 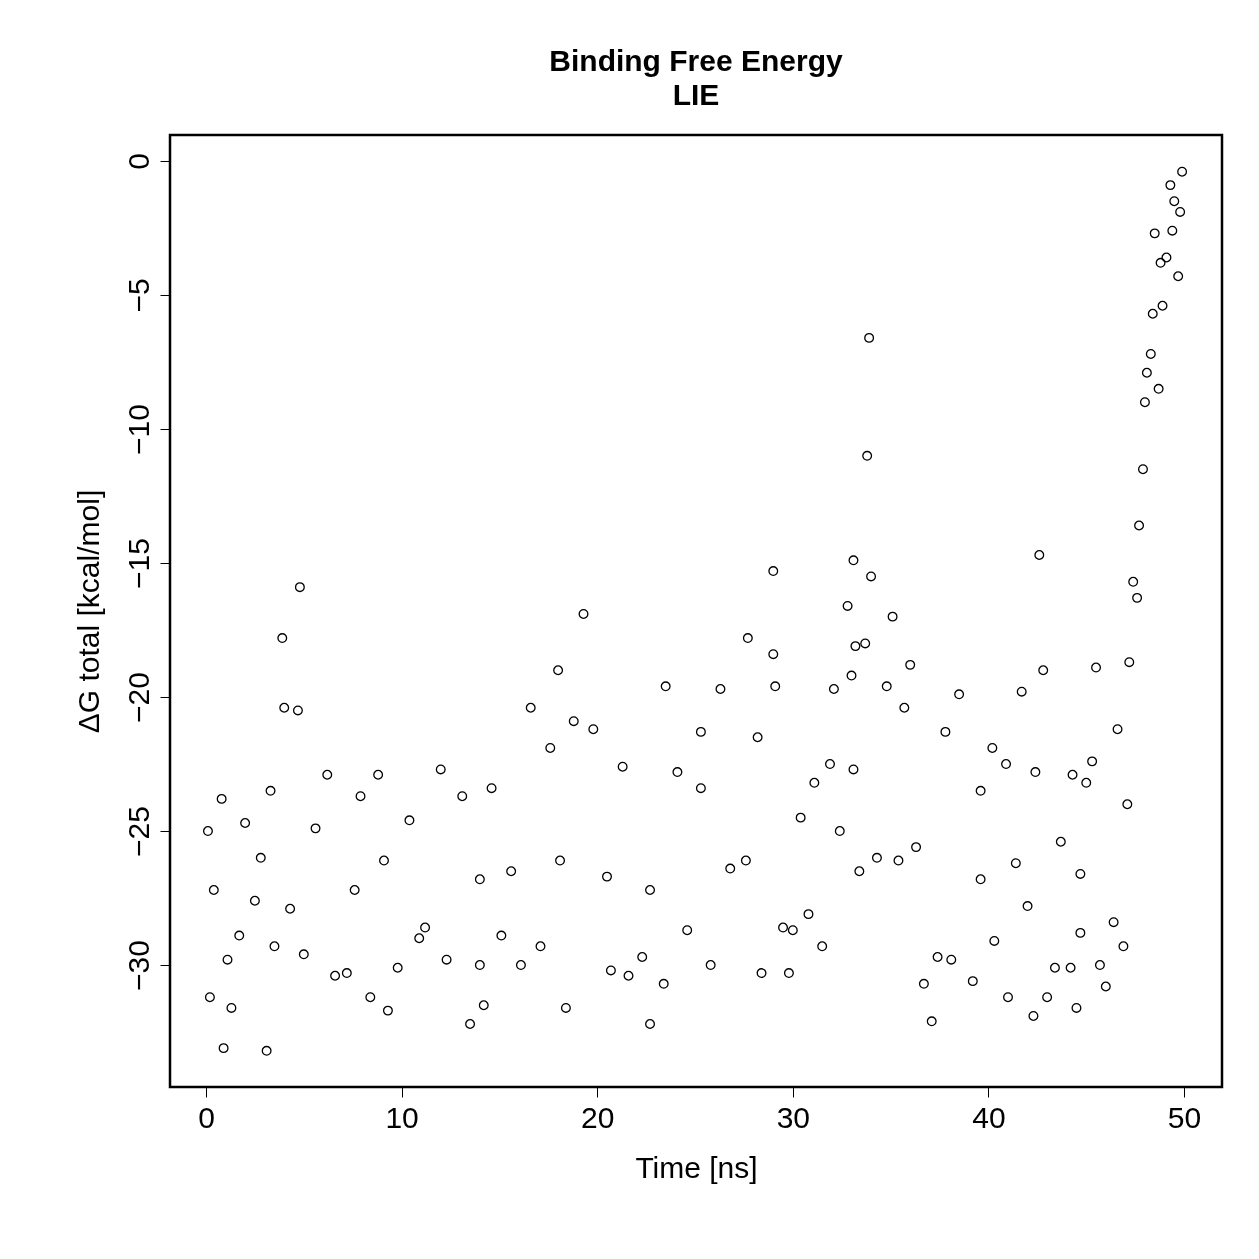 What do you see at coordinates (696, 1167) in the screenshot?
I see `x-axis-title: Time [ns]` at bounding box center [696, 1167].